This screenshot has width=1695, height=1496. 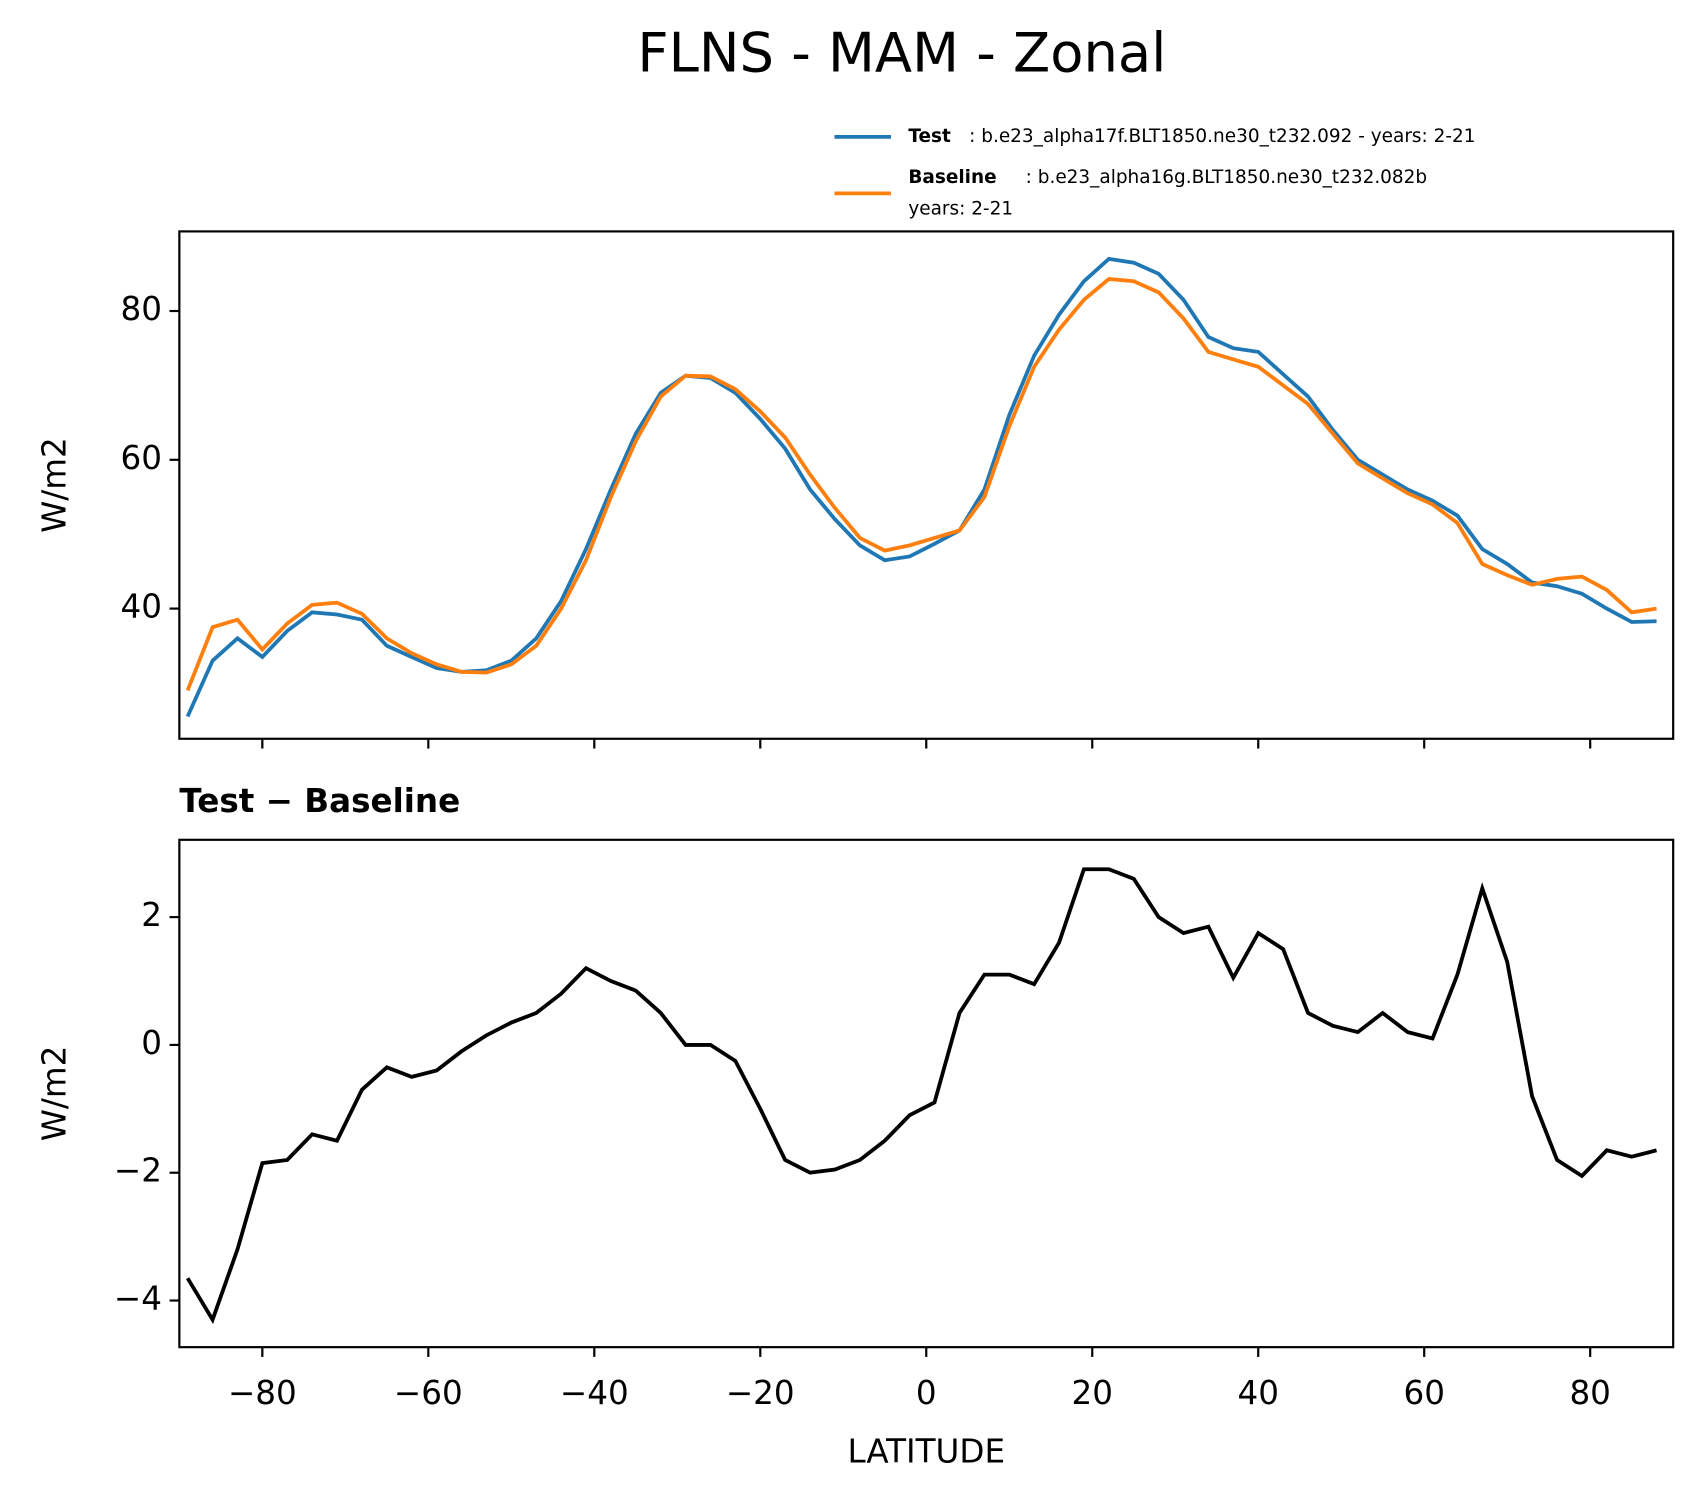 What do you see at coordinates (141, 309) in the screenshot?
I see `y-tick-label: 80` at bounding box center [141, 309].